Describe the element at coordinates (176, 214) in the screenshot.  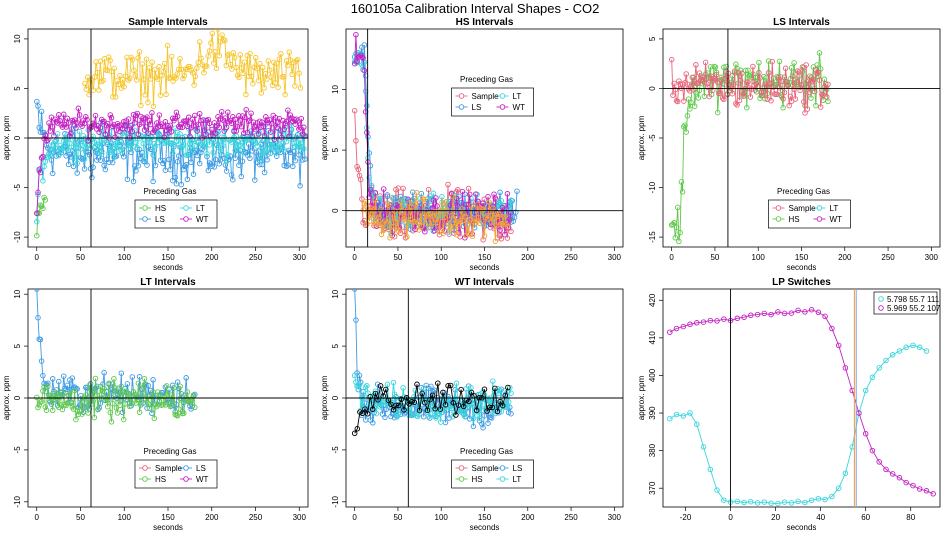
I see `legend-box` at that location.